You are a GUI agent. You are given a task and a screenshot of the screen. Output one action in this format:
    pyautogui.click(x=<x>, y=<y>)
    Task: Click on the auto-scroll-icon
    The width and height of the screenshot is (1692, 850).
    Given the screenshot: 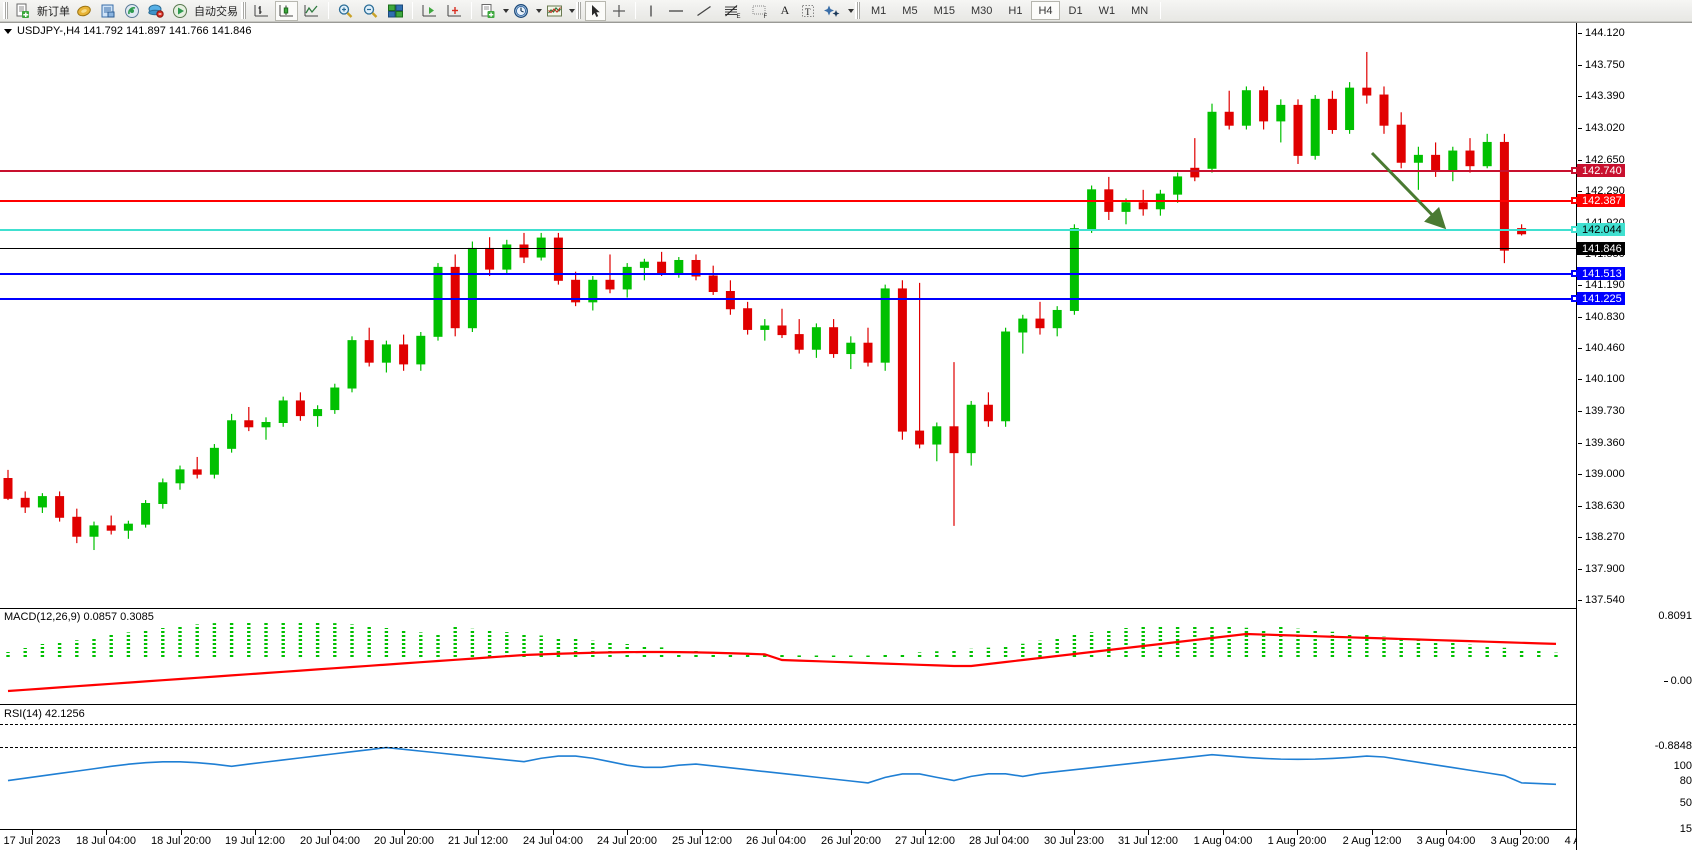 What is the action you would take?
    pyautogui.click(x=454, y=11)
    